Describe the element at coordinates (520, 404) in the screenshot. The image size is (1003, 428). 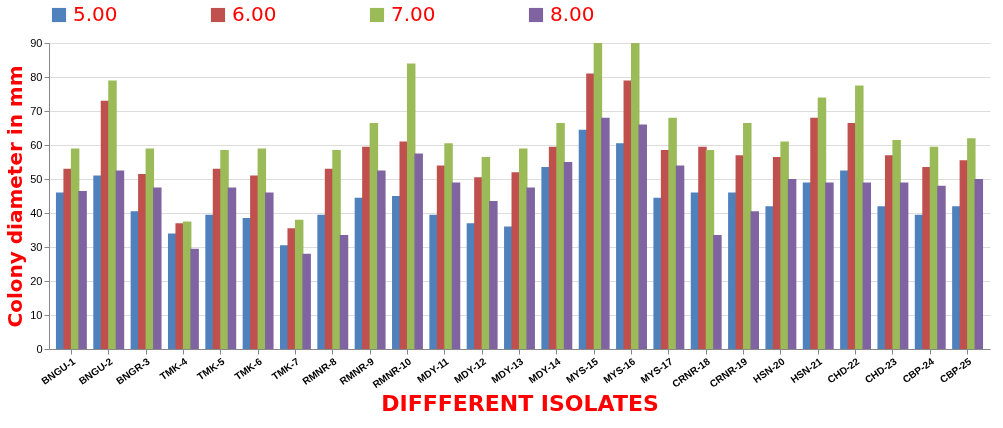
I see `x-axis-title: DIFFFERENT ISOLATES` at that location.